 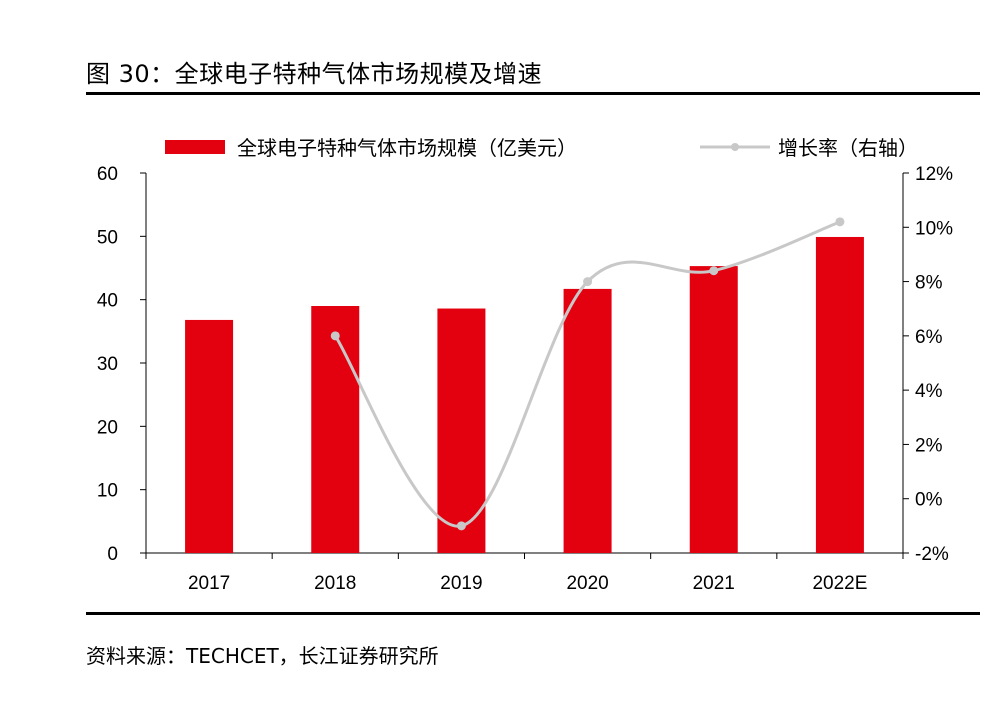 What do you see at coordinates (195, 147) in the screenshot?
I see `legend-bar-swatch` at bounding box center [195, 147].